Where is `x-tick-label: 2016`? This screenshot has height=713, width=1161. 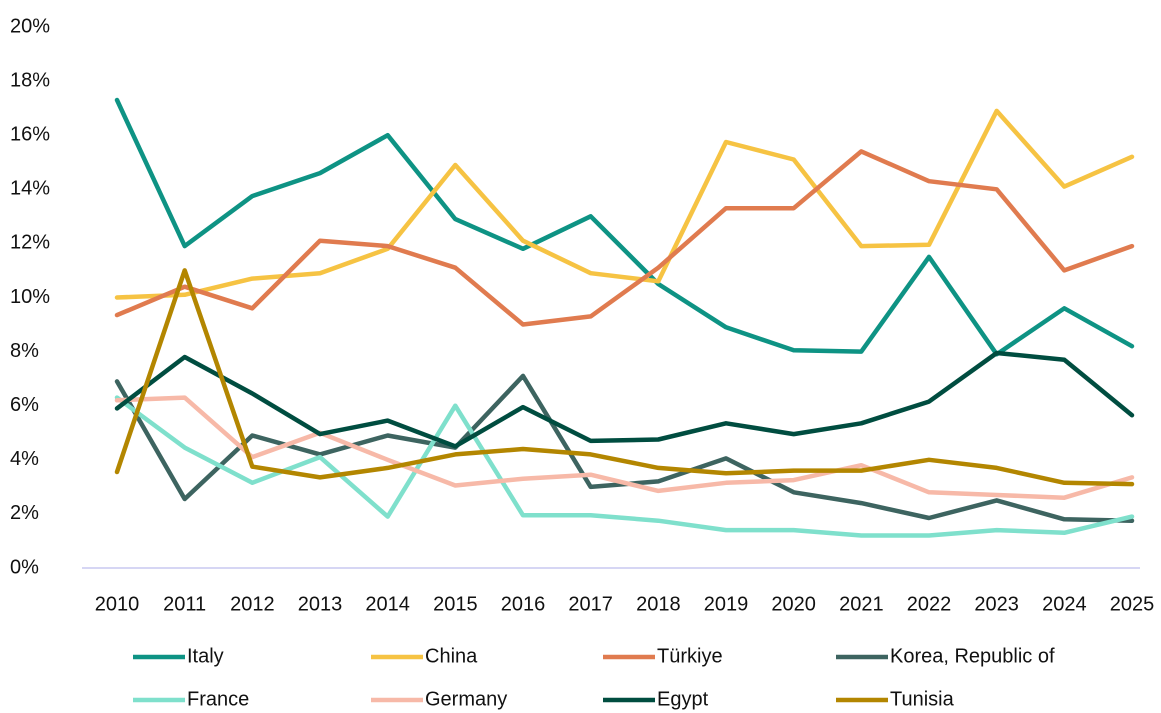
x-tick-label: 2016 is located at coordinates (523, 604).